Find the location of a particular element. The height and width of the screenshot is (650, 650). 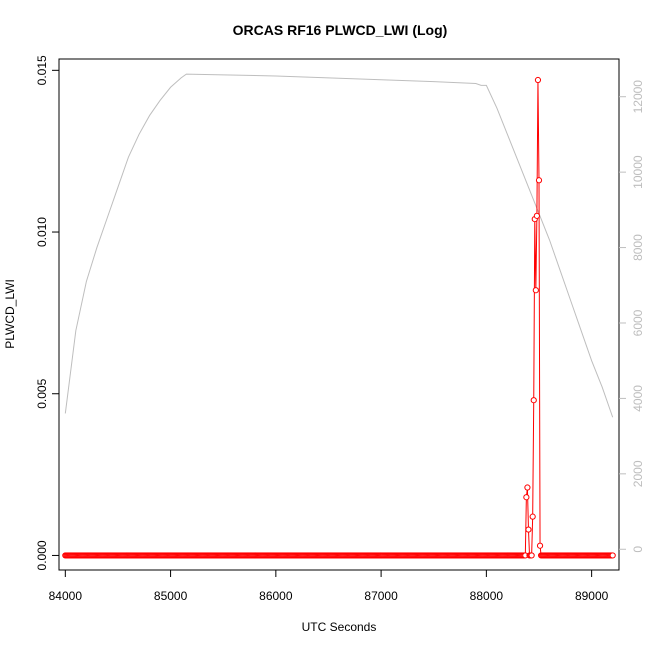

chart-title: ORCAS RF16 PLWCD_LWI (Log) is located at coordinates (340, 30).